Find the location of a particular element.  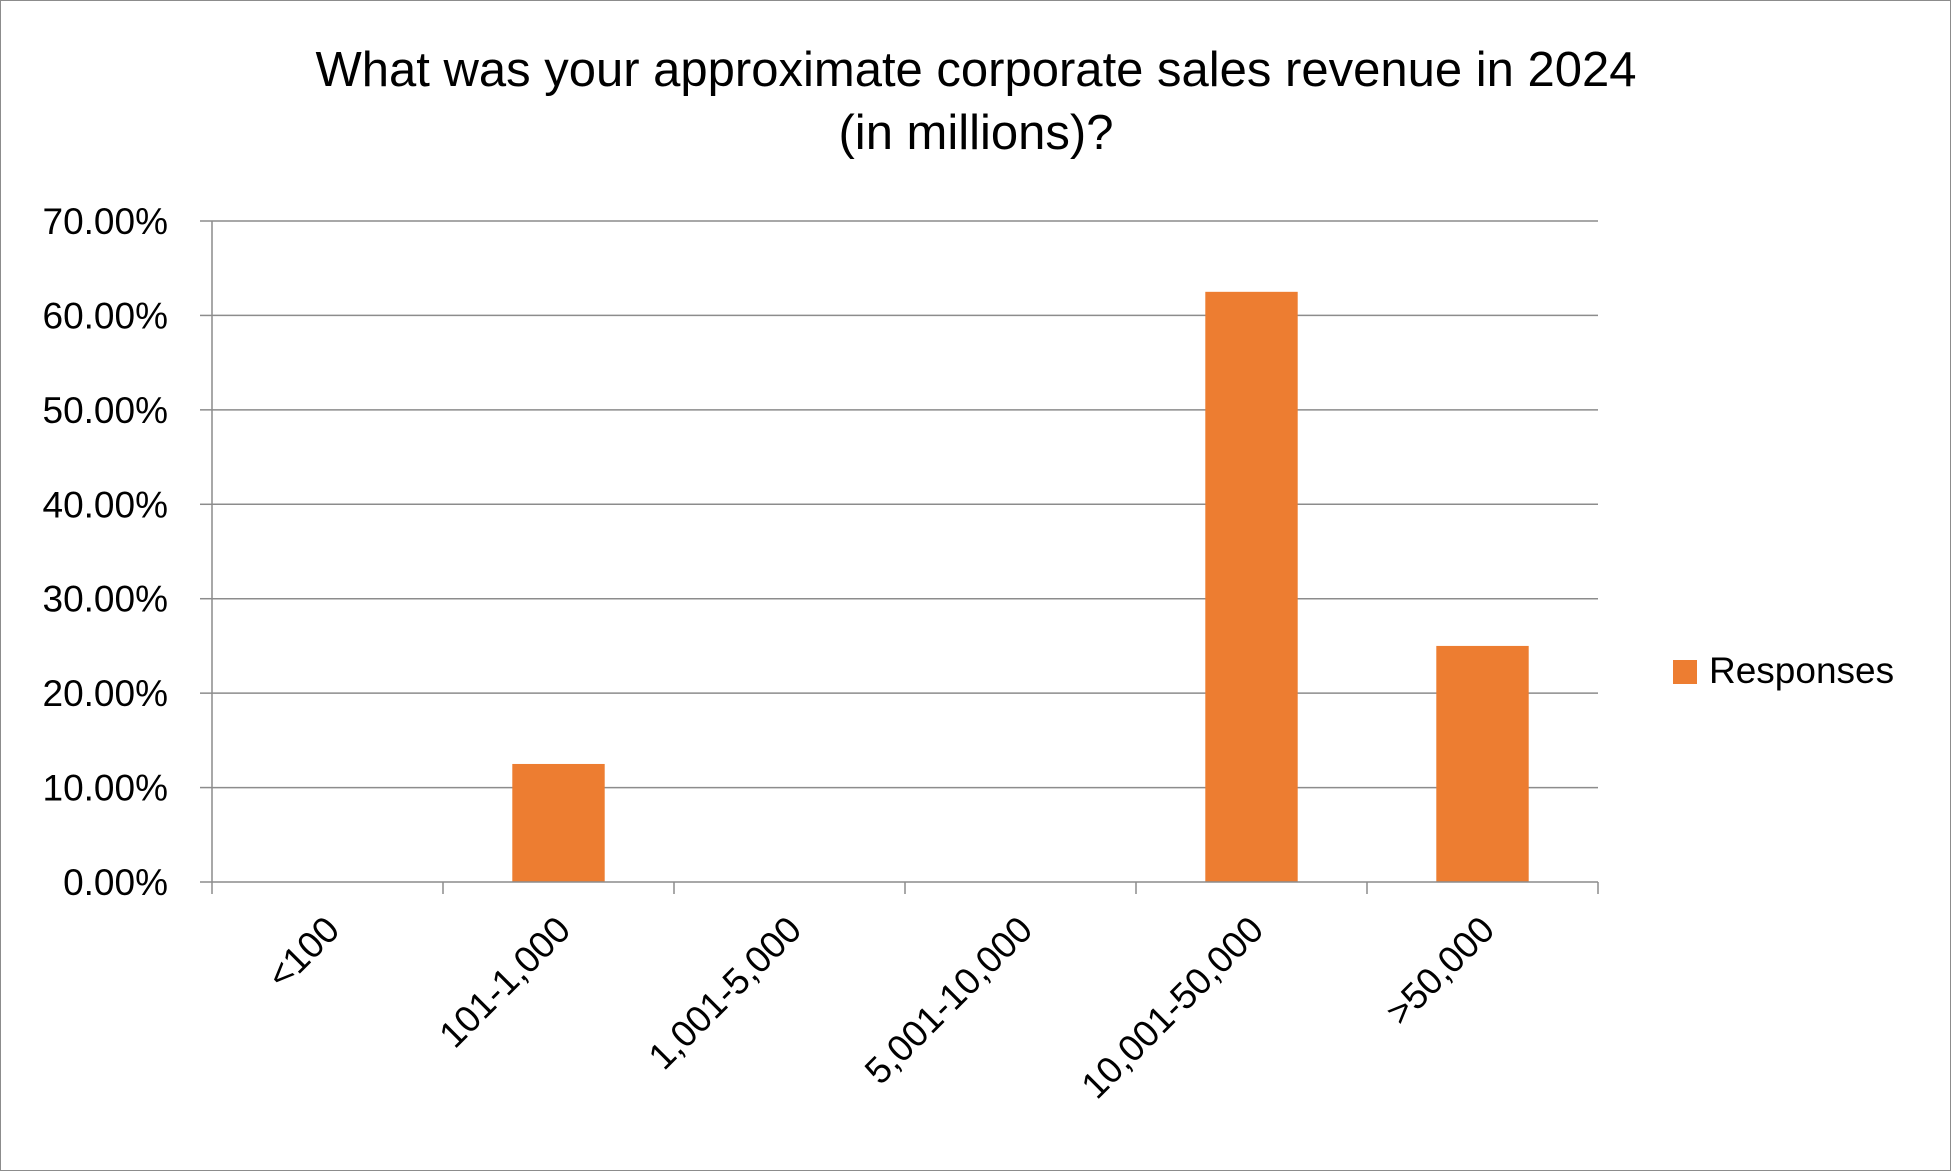

y-tick-label: 40.00% is located at coordinates (106, 504).